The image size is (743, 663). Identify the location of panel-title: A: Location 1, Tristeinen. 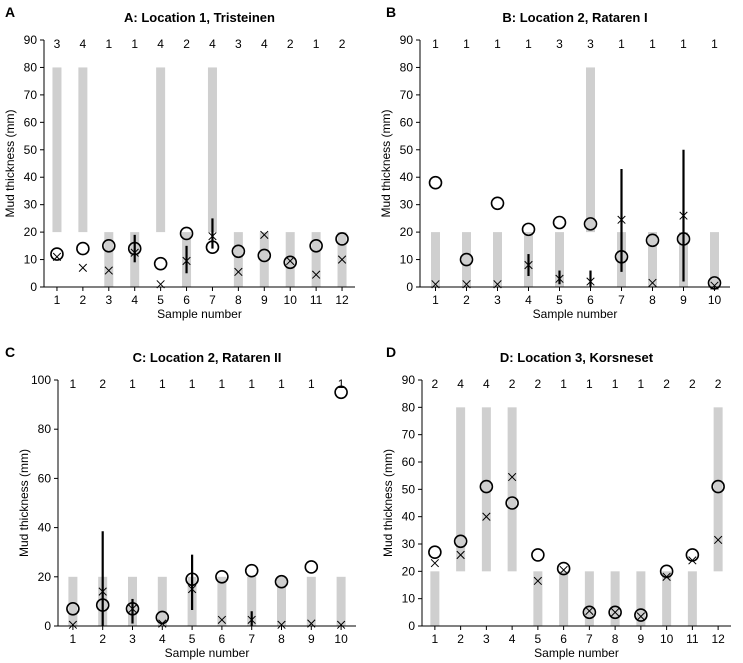
(199, 17).